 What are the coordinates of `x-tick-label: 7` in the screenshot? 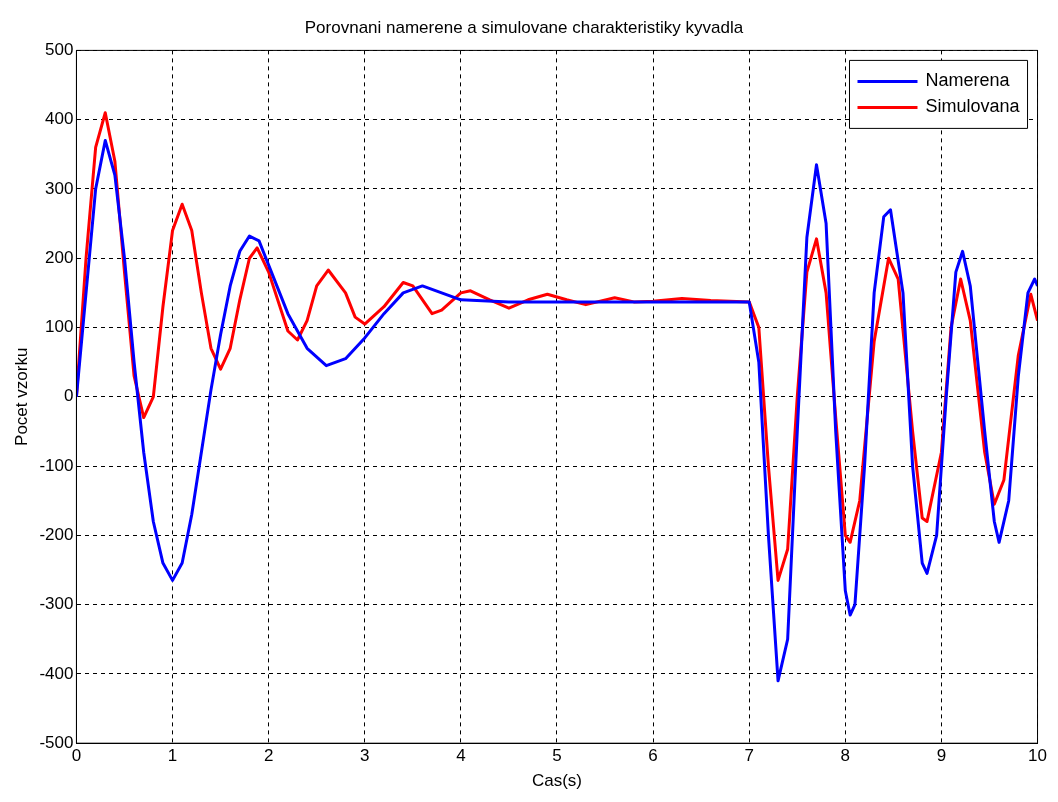 It's located at (749, 756).